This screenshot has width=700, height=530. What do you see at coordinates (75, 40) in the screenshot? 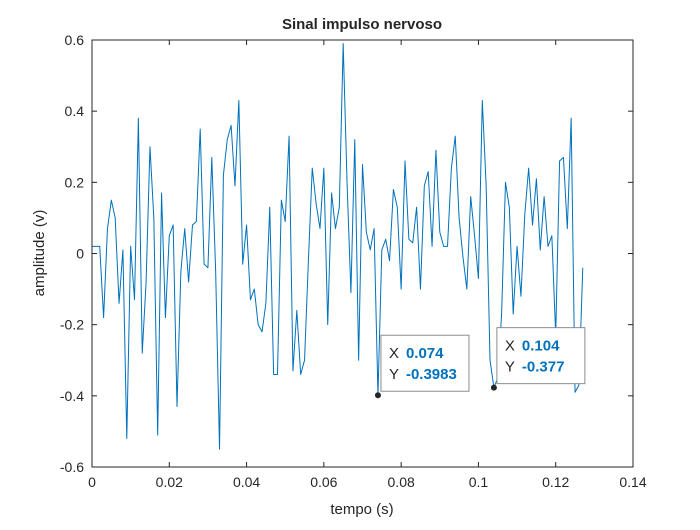
I see `y-tick-label: 0.6` at bounding box center [75, 40].